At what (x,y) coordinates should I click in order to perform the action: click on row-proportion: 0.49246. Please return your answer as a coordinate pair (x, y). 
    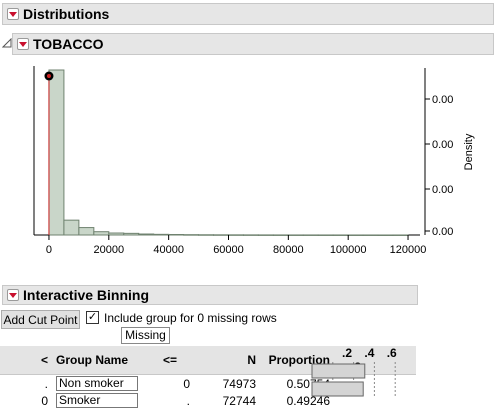
    Looking at the image, I should click on (308, 400).